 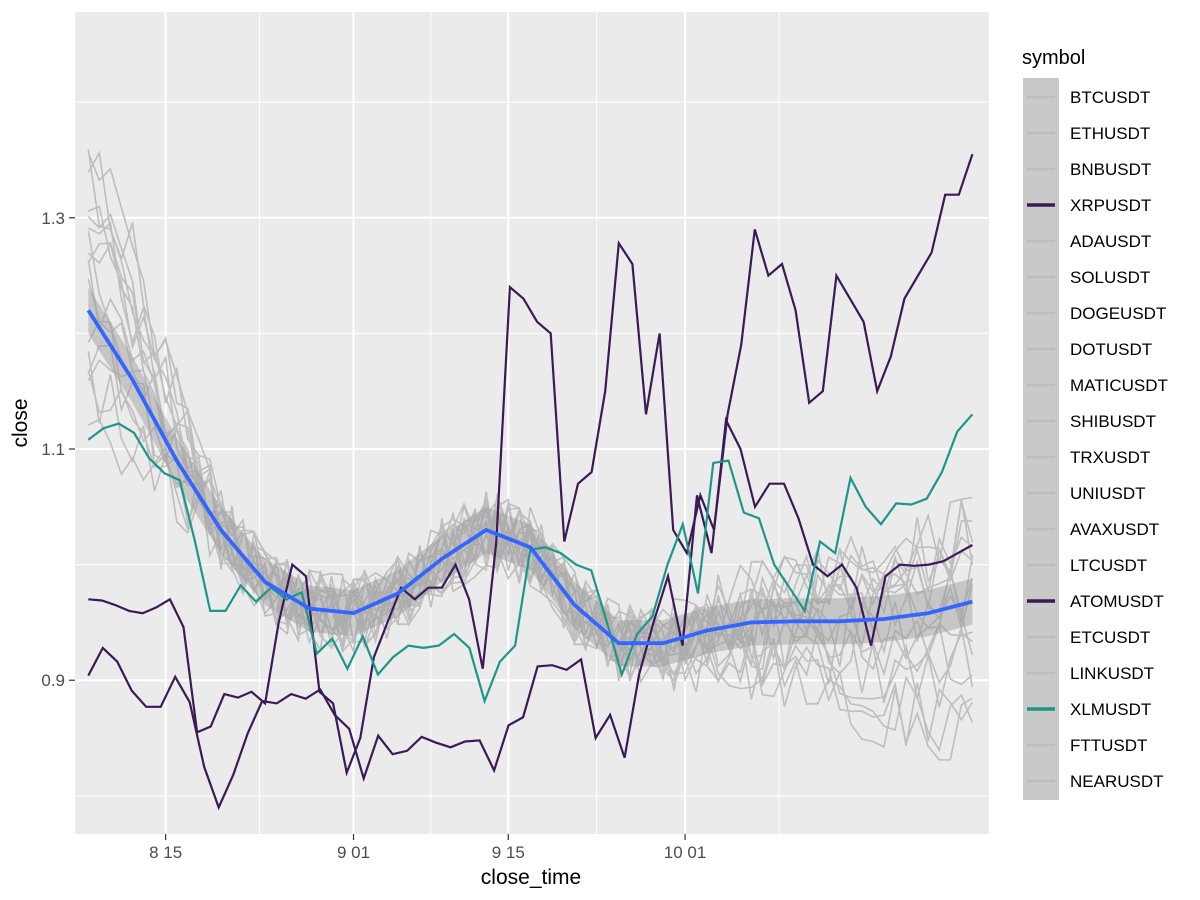 What do you see at coordinates (1110, 637) in the screenshot?
I see `legend-label-etcusdt: ETCUSDT` at bounding box center [1110, 637].